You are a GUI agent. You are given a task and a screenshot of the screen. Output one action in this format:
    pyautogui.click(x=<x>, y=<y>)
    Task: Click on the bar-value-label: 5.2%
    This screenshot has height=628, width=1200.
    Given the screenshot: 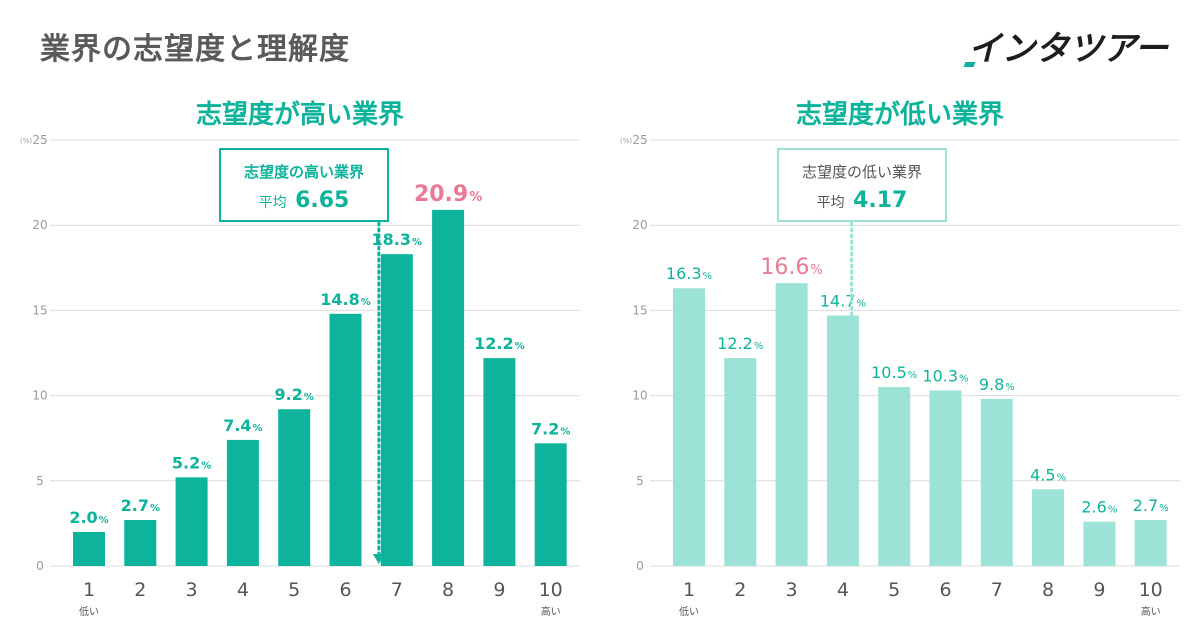 What is the action you would take?
    pyautogui.click(x=191, y=462)
    